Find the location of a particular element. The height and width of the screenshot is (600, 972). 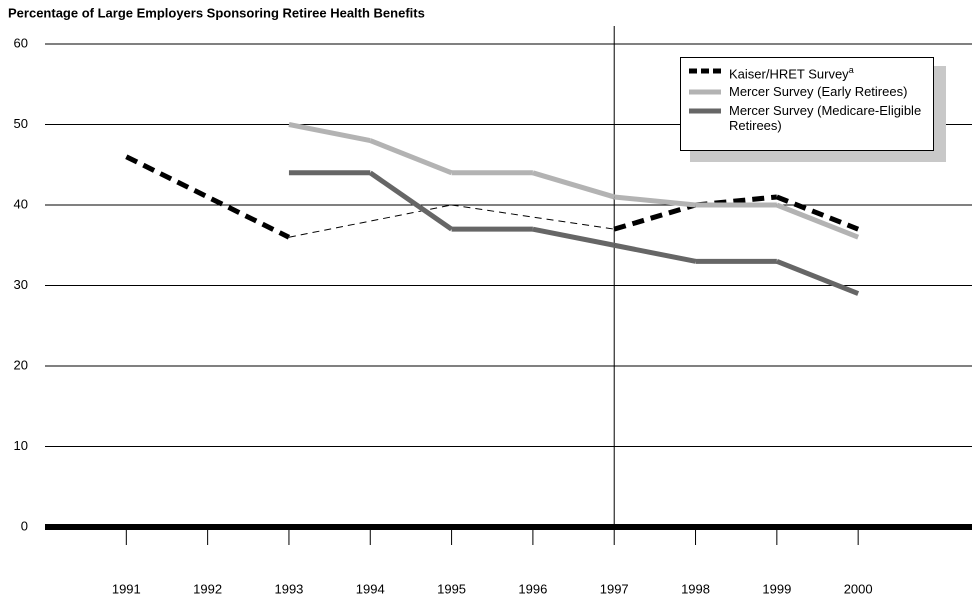

note-marker: a is located at coordinates (851, 70).